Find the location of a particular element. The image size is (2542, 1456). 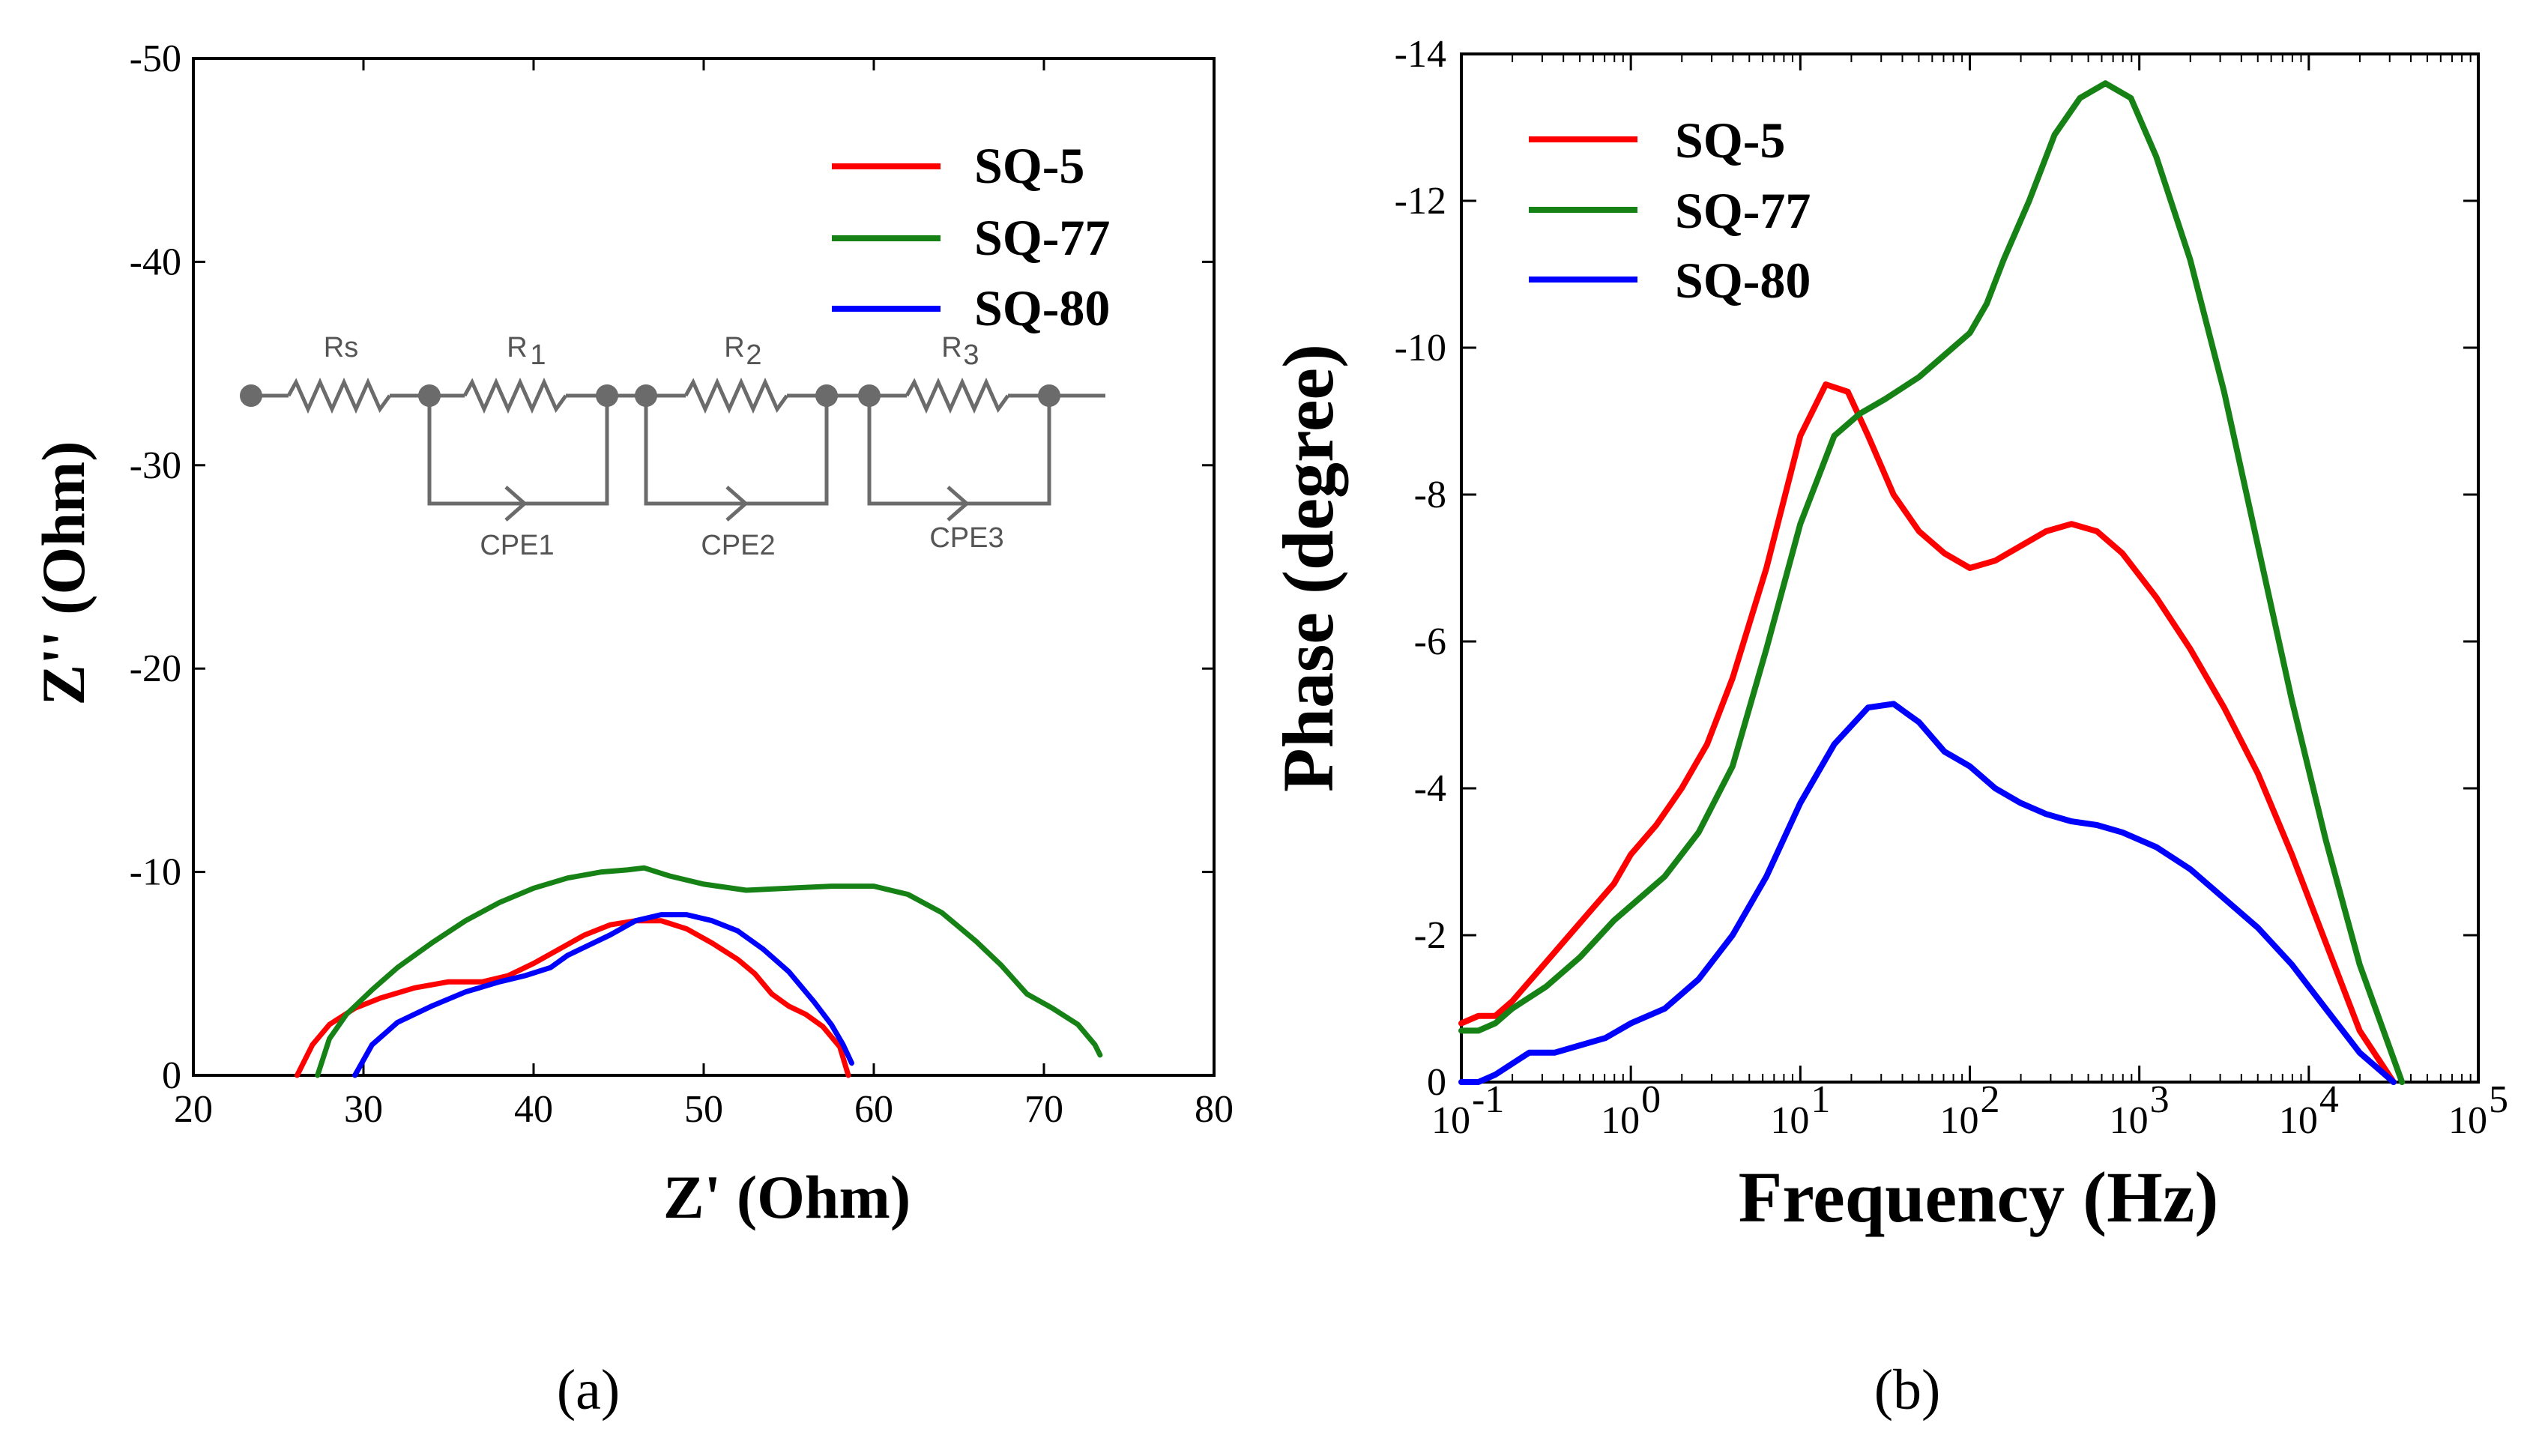

x-tick-exponent-b: 2 is located at coordinates (1991, 1099).